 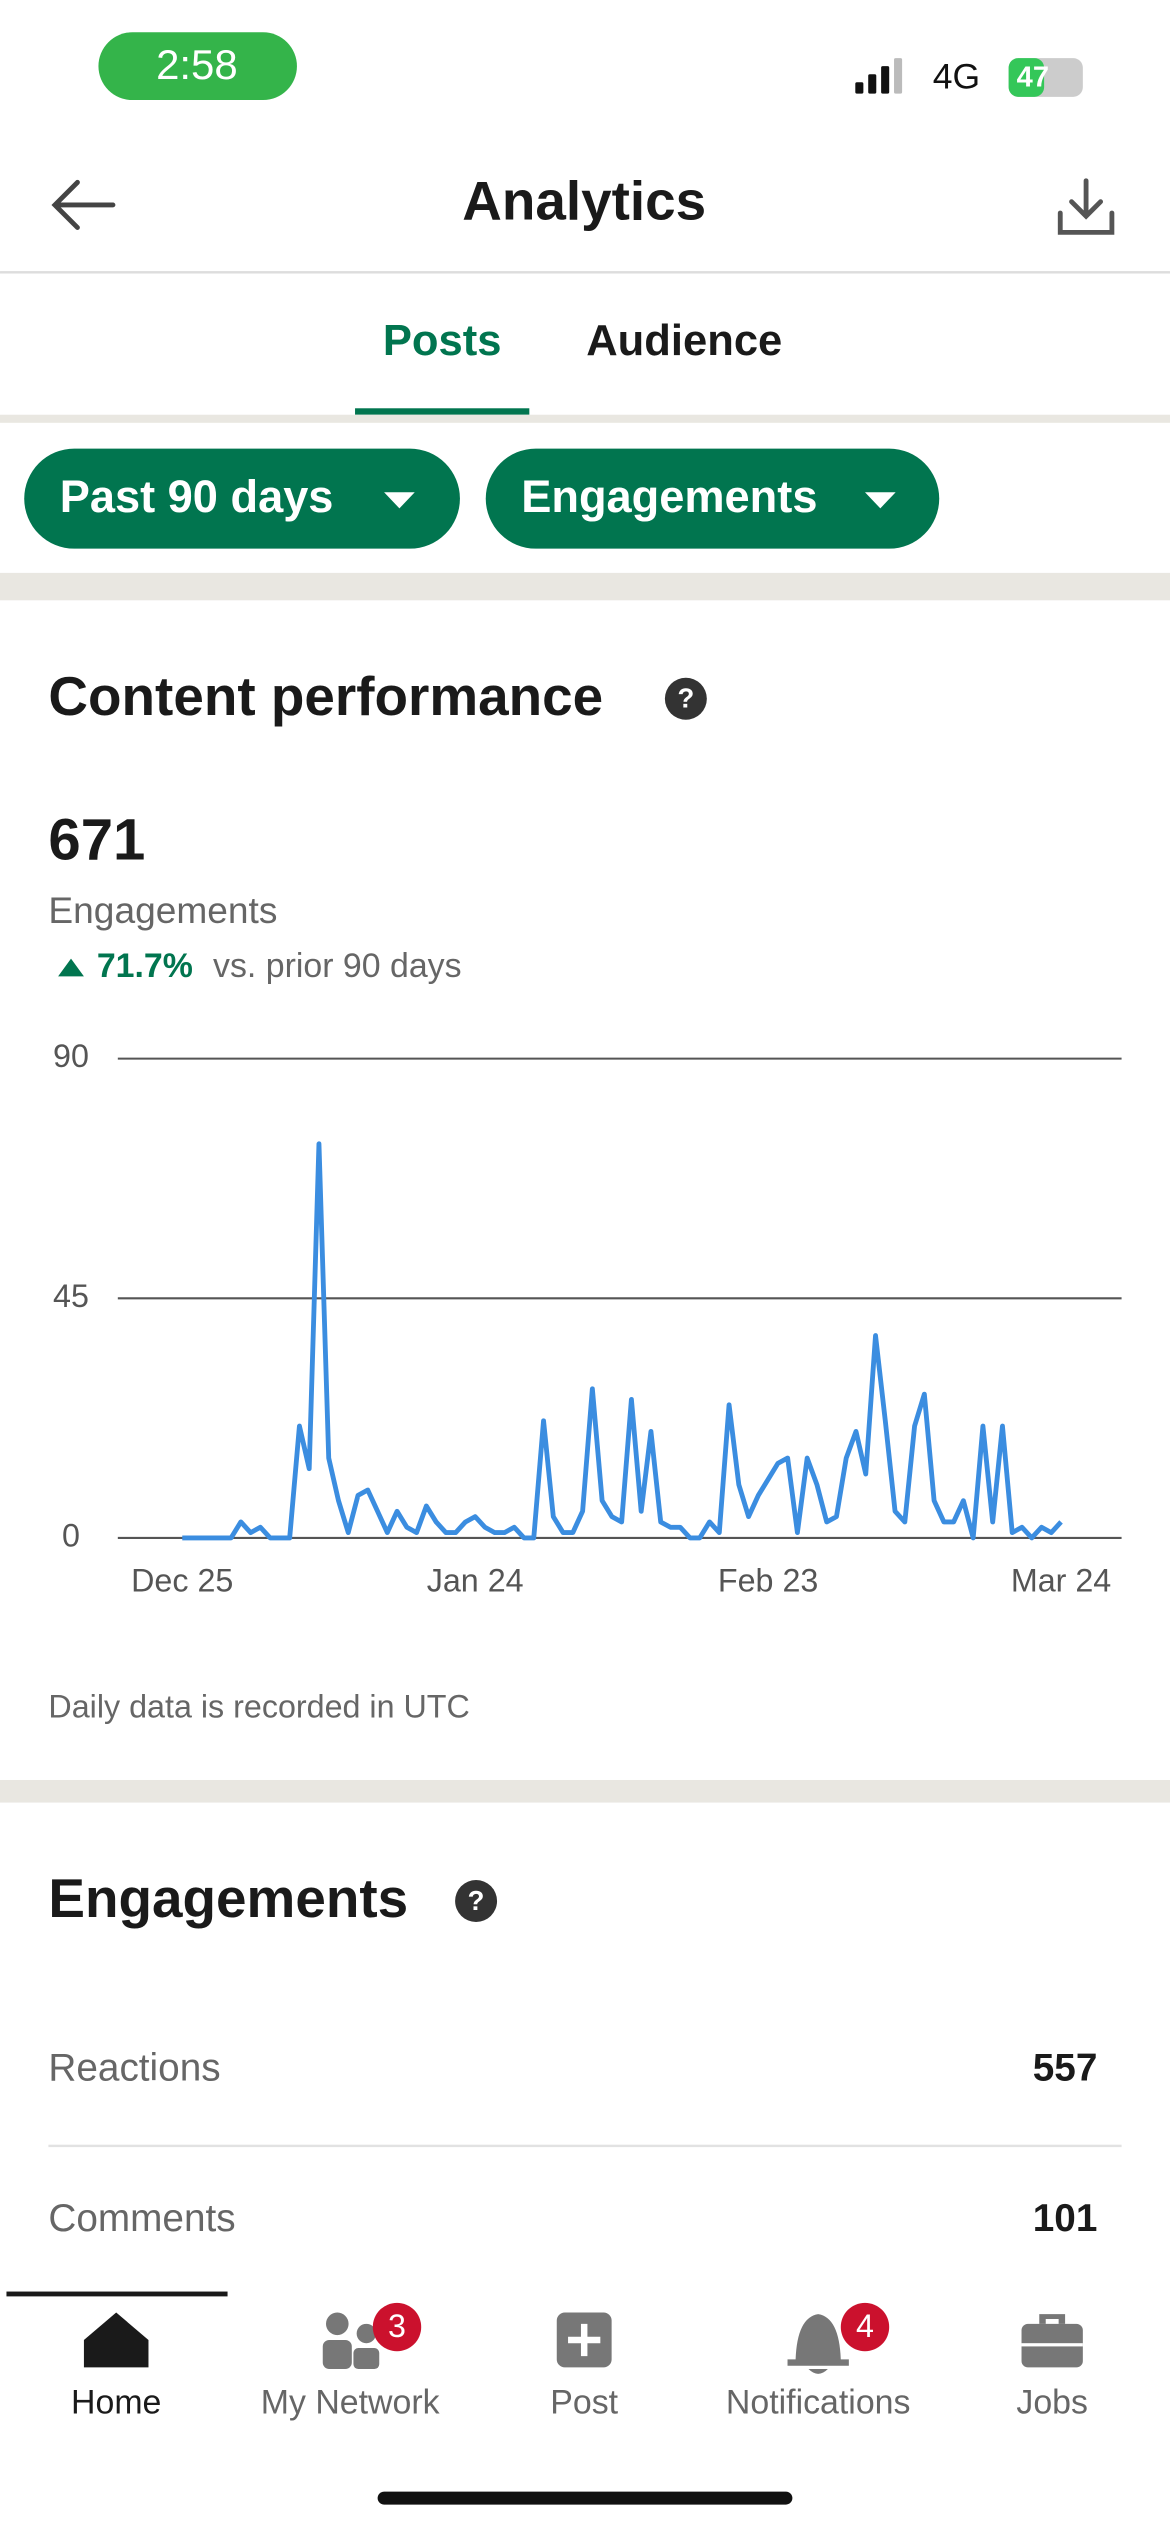 I want to click on data-line, so click(x=622, y=1341).